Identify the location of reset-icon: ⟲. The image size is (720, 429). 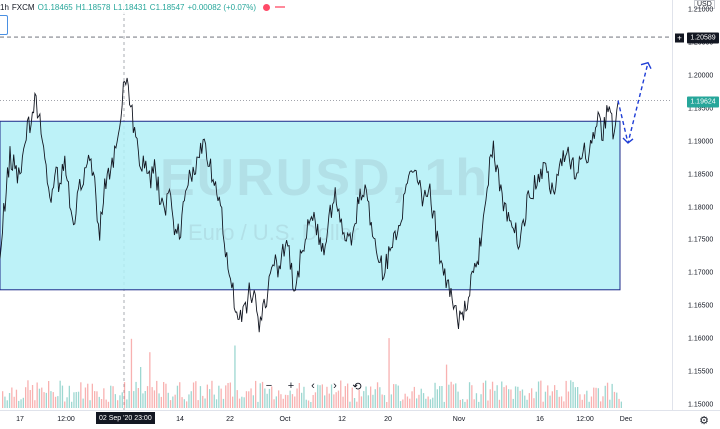
(357, 386).